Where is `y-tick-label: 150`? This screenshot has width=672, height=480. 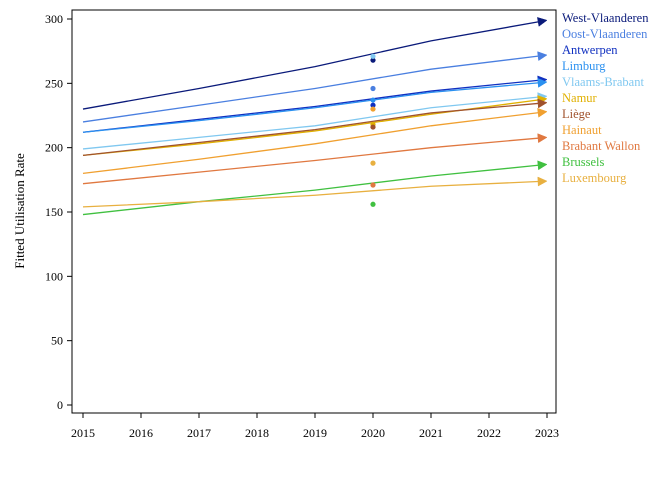 y-tick-label: 150 is located at coordinates (54, 212).